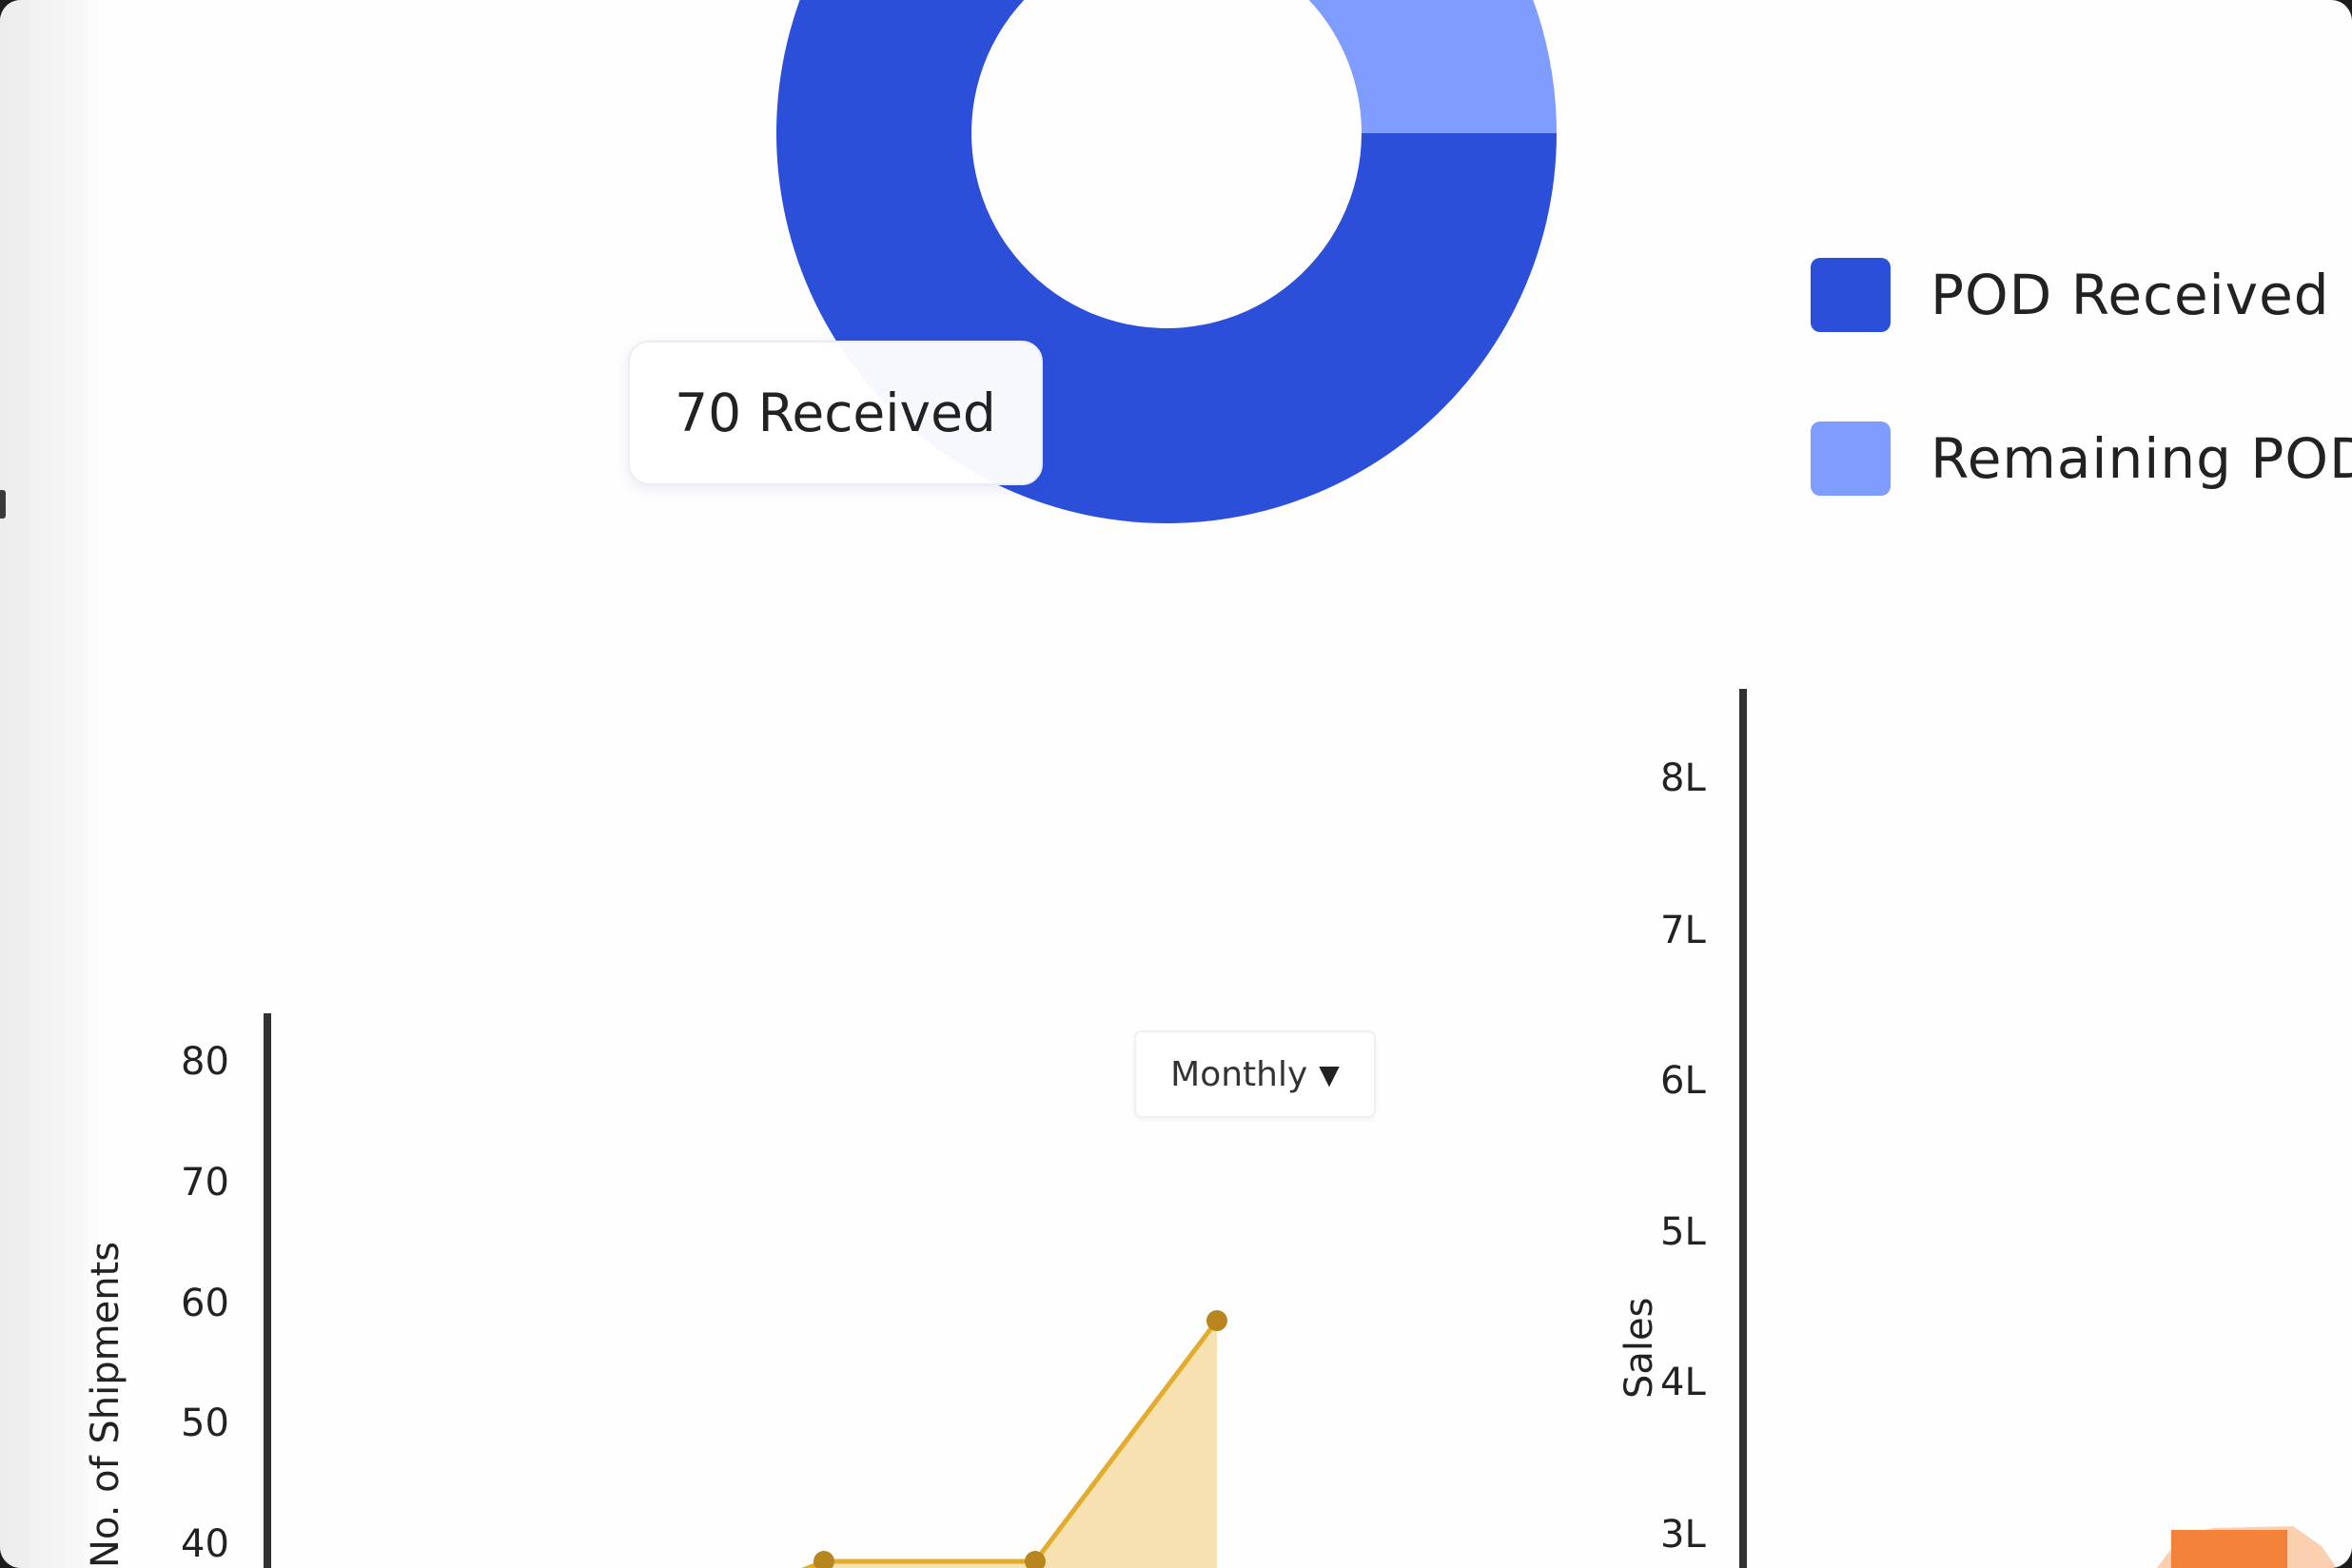 Image resolution: width=2352 pixels, height=1568 pixels. I want to click on pod-legend: POD Received Remaining POD, so click(2081, 420).